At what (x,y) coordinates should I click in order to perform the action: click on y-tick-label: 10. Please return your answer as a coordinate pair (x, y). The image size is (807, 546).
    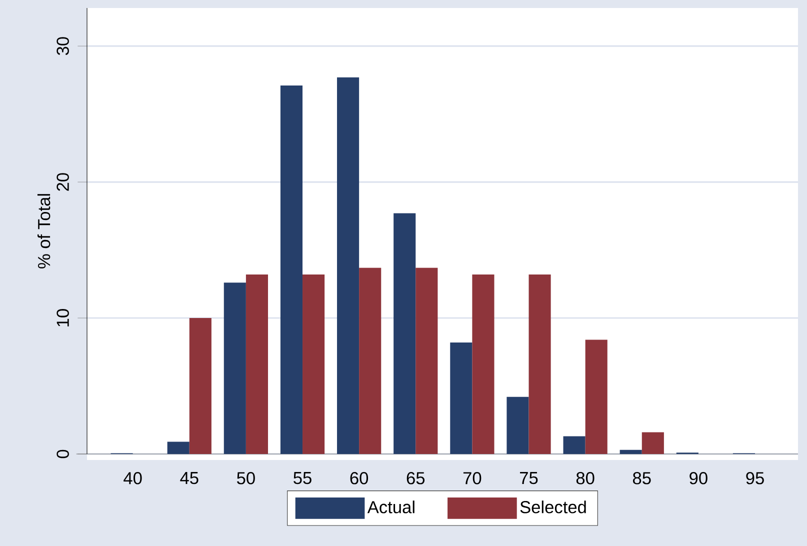
    Looking at the image, I should click on (62, 317).